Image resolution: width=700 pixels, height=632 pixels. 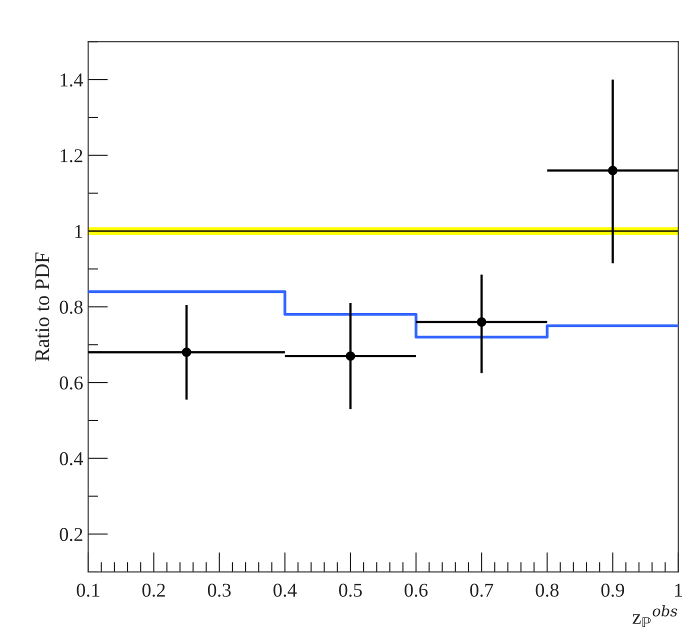 I want to click on y-tick-label: 0.8, so click(x=71, y=307).